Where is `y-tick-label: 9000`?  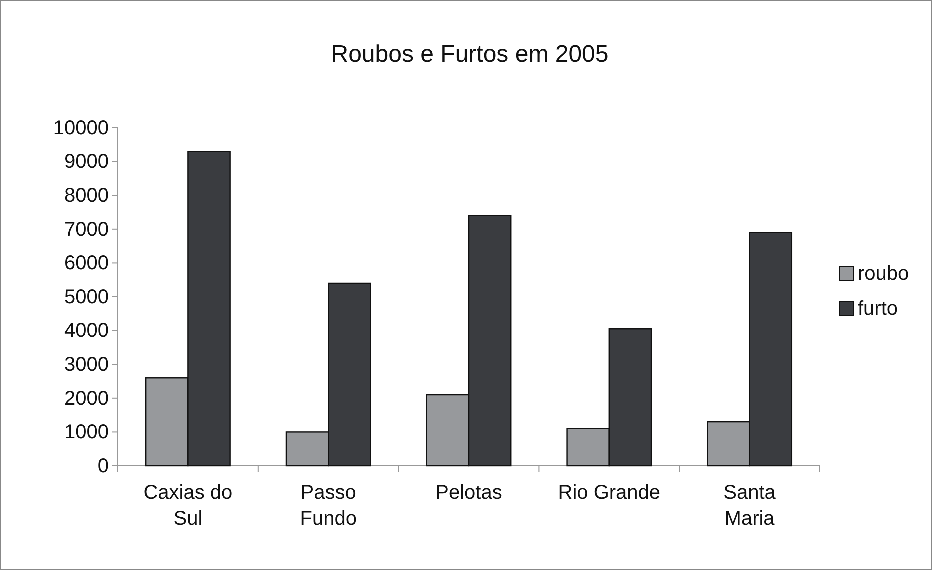 y-tick-label: 9000 is located at coordinates (86, 162).